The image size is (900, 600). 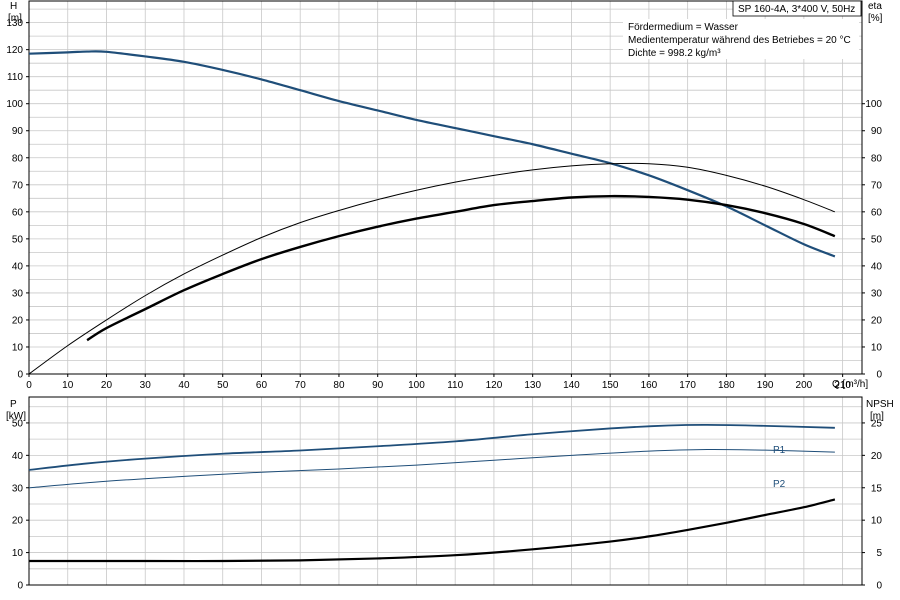 What do you see at coordinates (877, 488) in the screenshot?
I see `bottom-right-tick-label: 15` at bounding box center [877, 488].